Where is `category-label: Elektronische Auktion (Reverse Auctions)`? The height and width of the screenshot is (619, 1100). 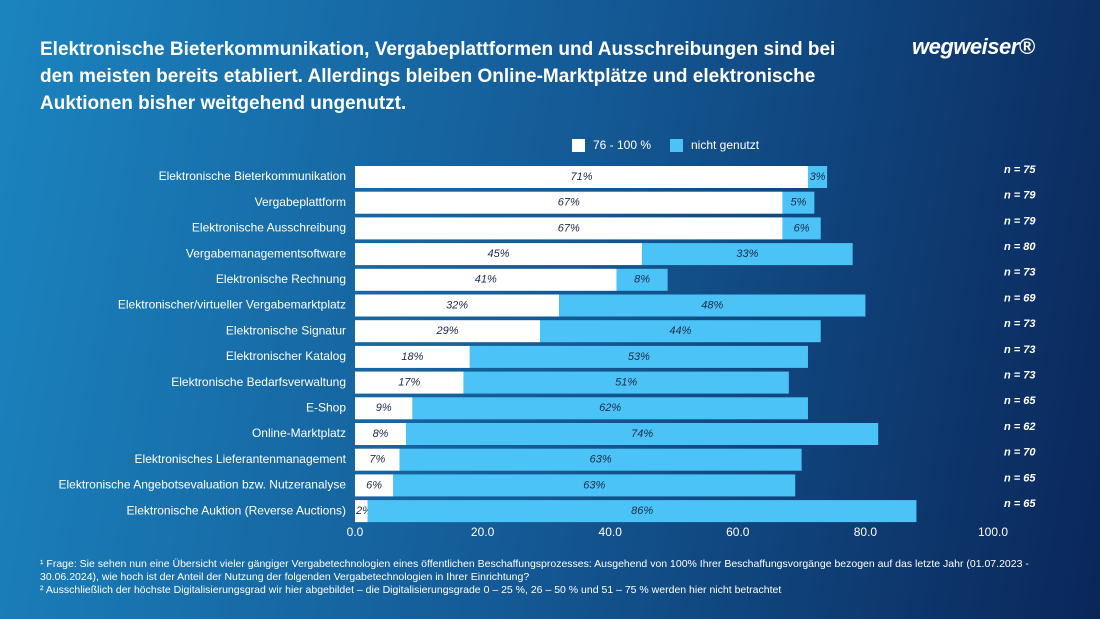 category-label: Elektronische Auktion (Reverse Auctions) is located at coordinates (236, 510).